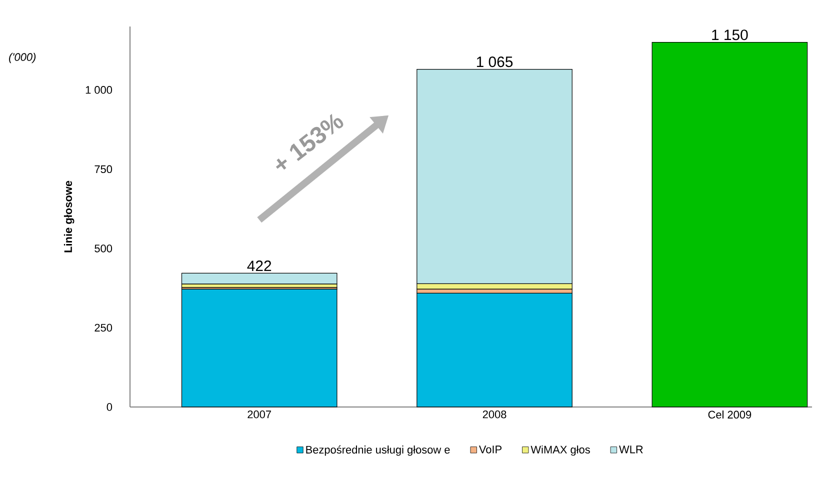  What do you see at coordinates (730, 414) in the screenshot?
I see `x-tick-label: Cel 2009` at bounding box center [730, 414].